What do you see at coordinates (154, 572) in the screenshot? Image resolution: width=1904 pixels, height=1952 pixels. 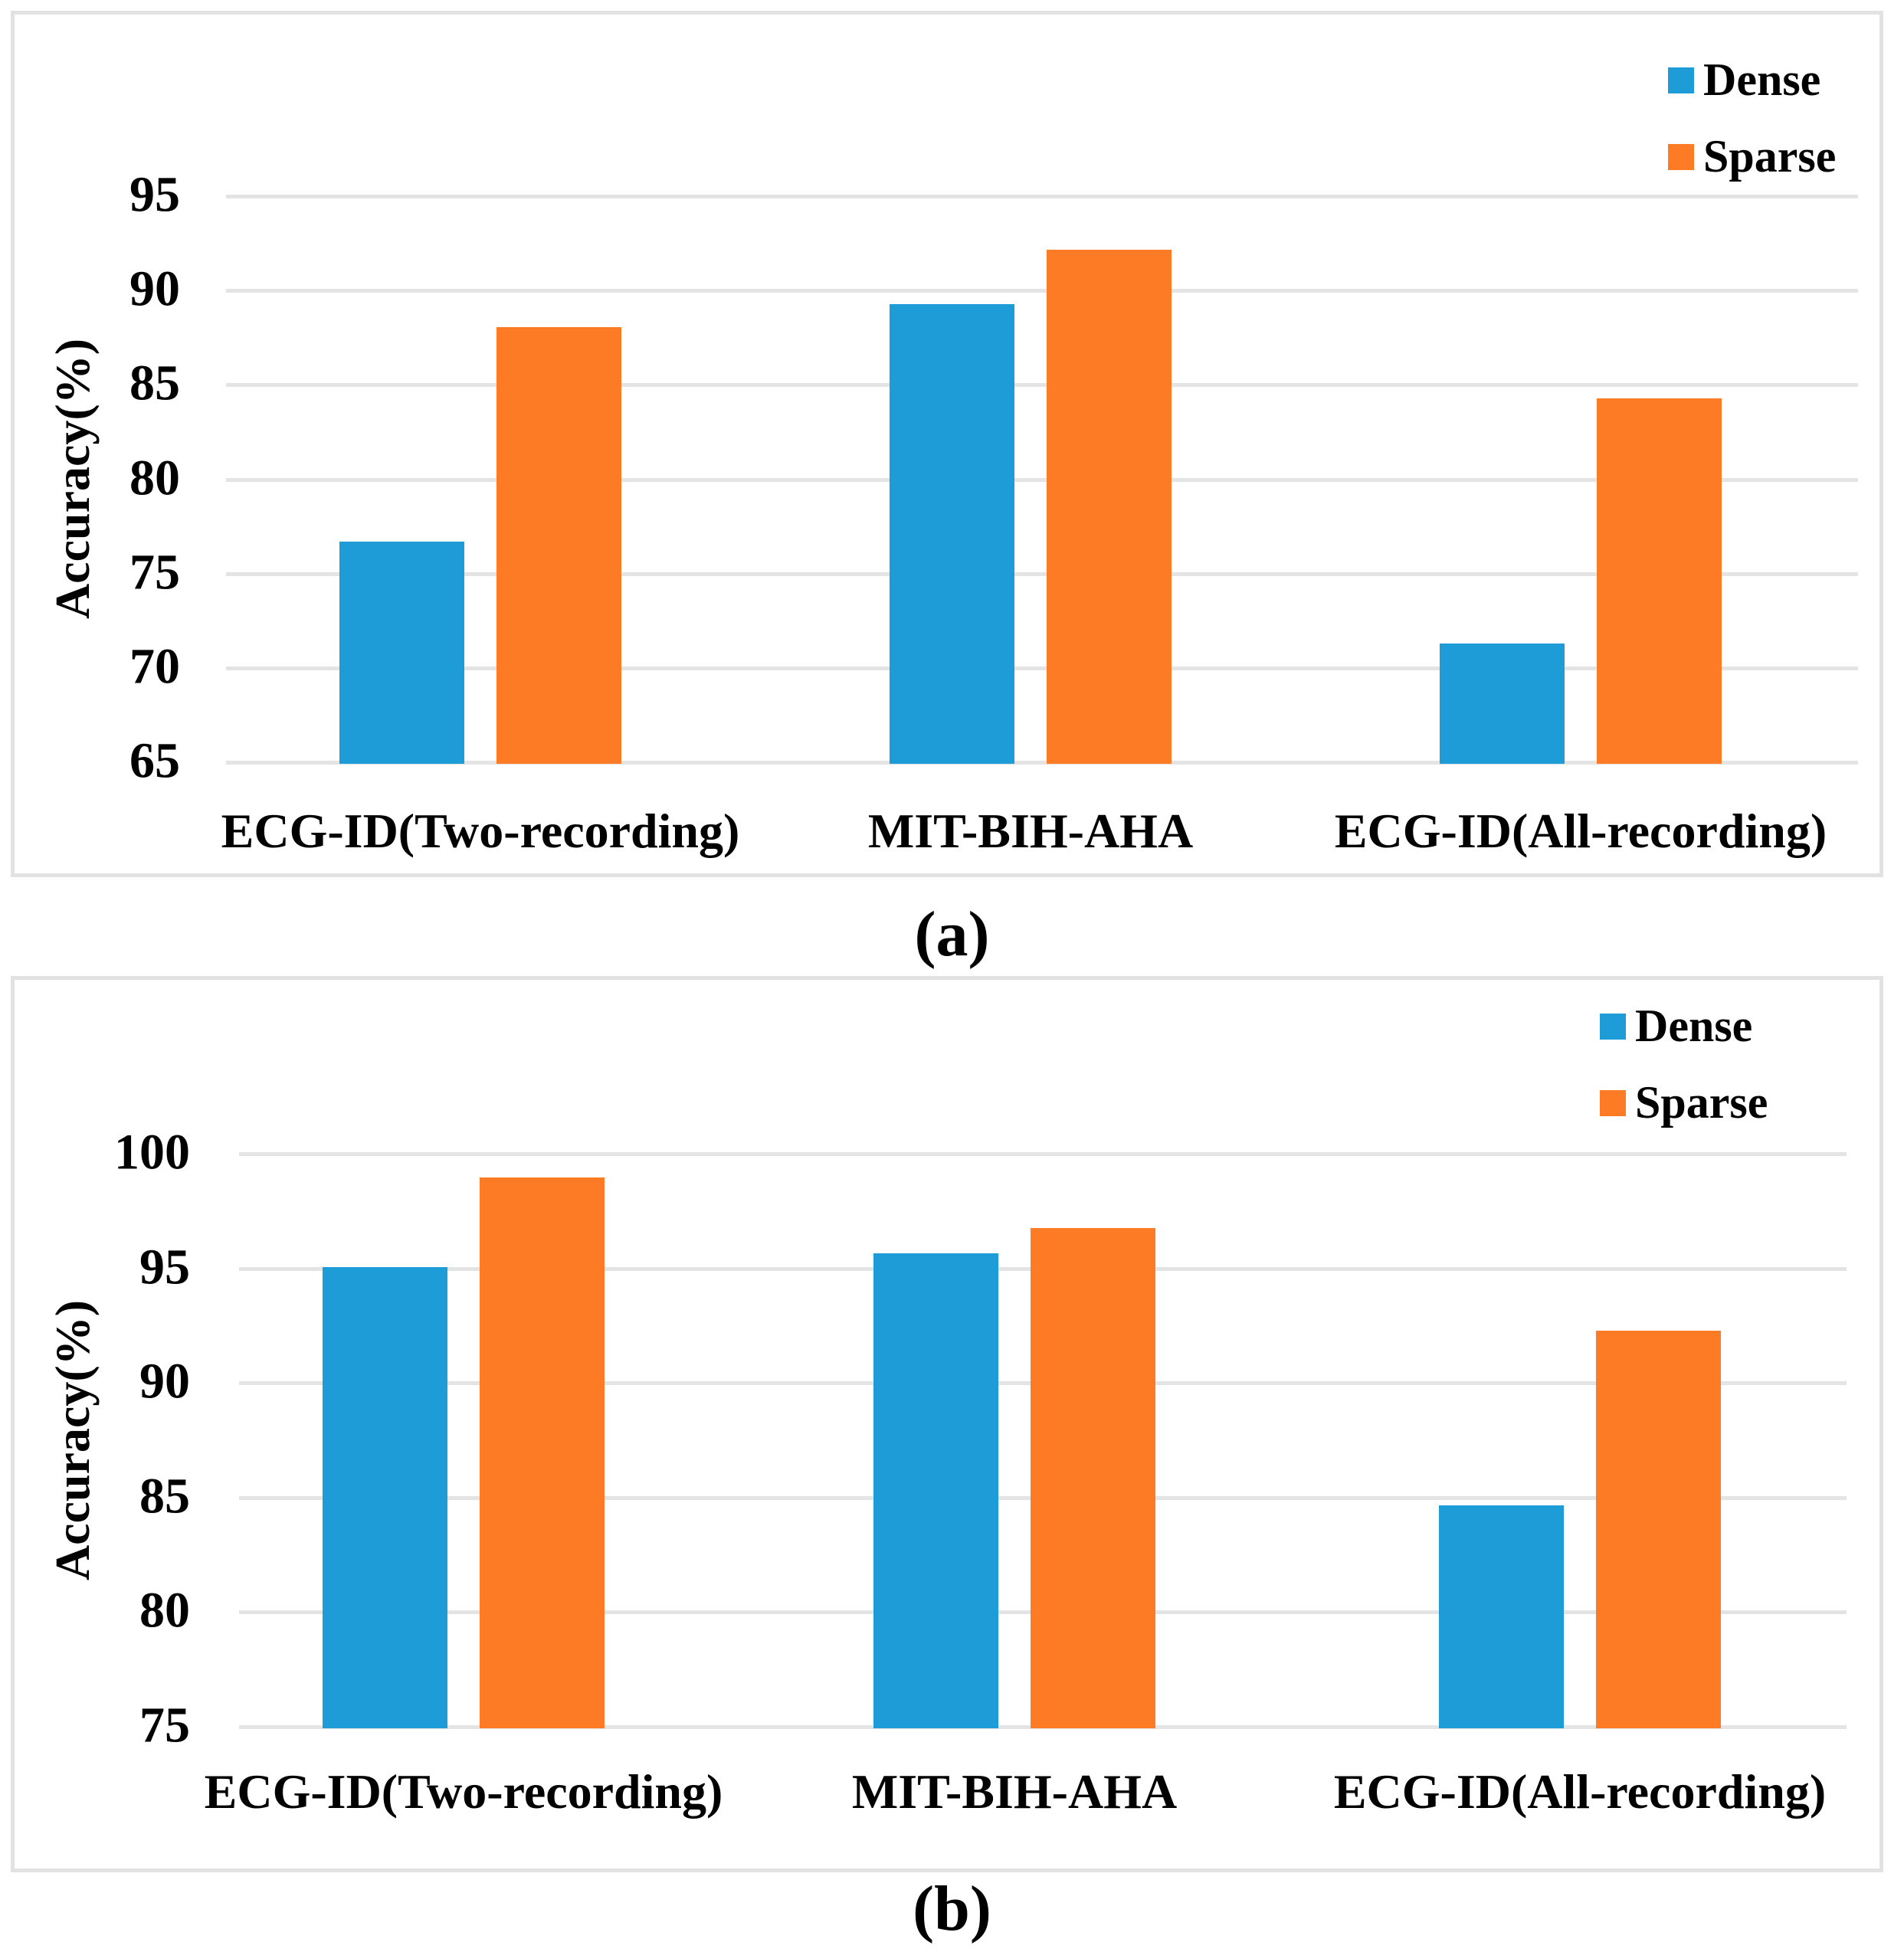 I see `y-tick-label-a: 75` at bounding box center [154, 572].